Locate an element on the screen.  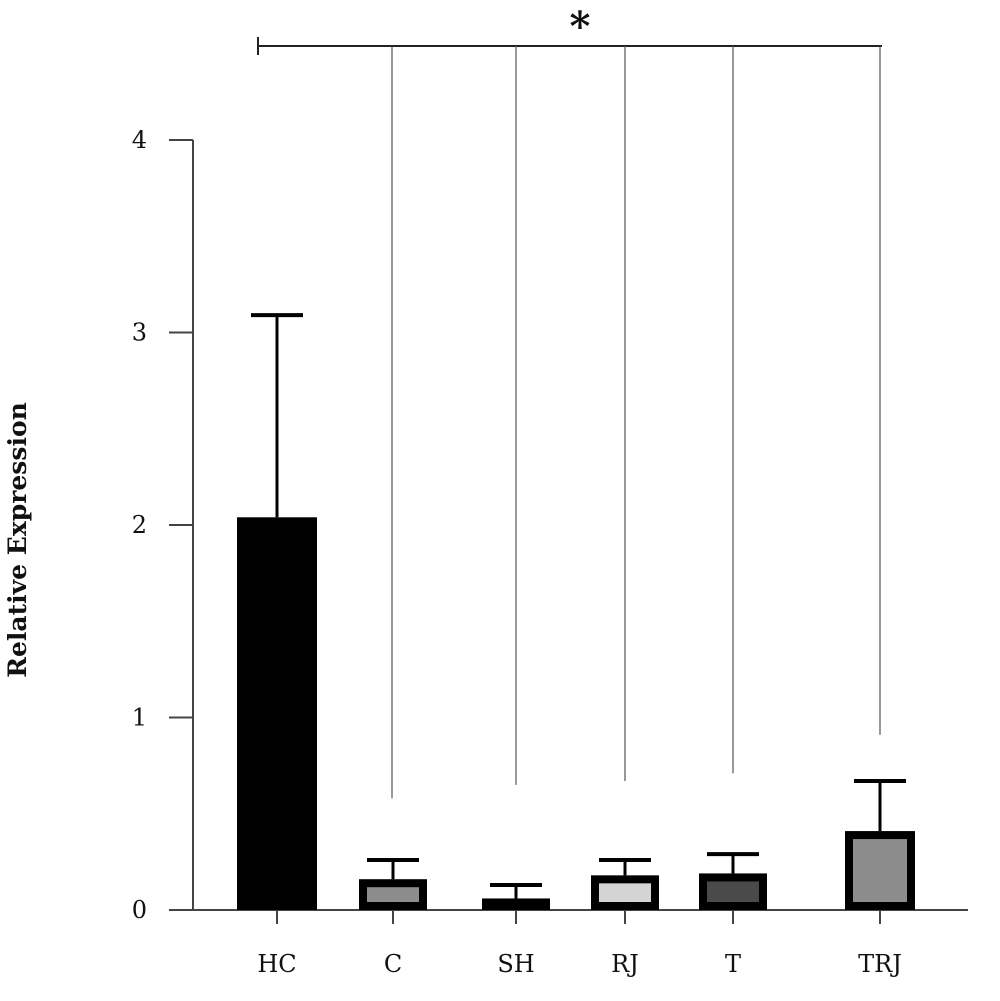
x-tick-label: TRJ is located at coordinates (880, 964).